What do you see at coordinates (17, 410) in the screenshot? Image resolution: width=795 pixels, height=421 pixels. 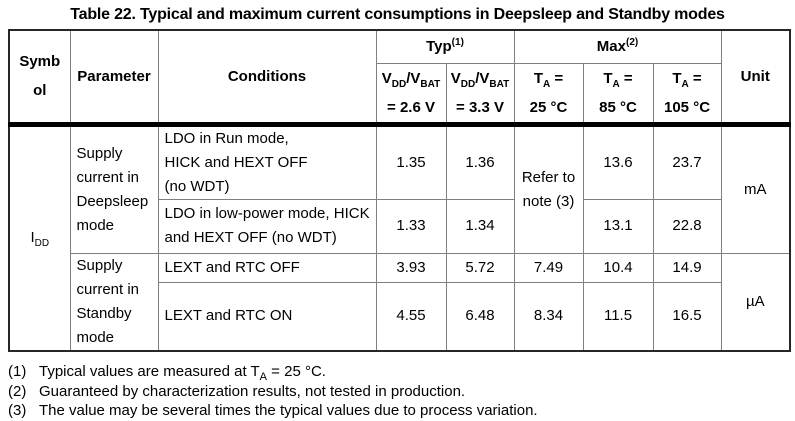 I see `footnote-number: (3)` at bounding box center [17, 410].